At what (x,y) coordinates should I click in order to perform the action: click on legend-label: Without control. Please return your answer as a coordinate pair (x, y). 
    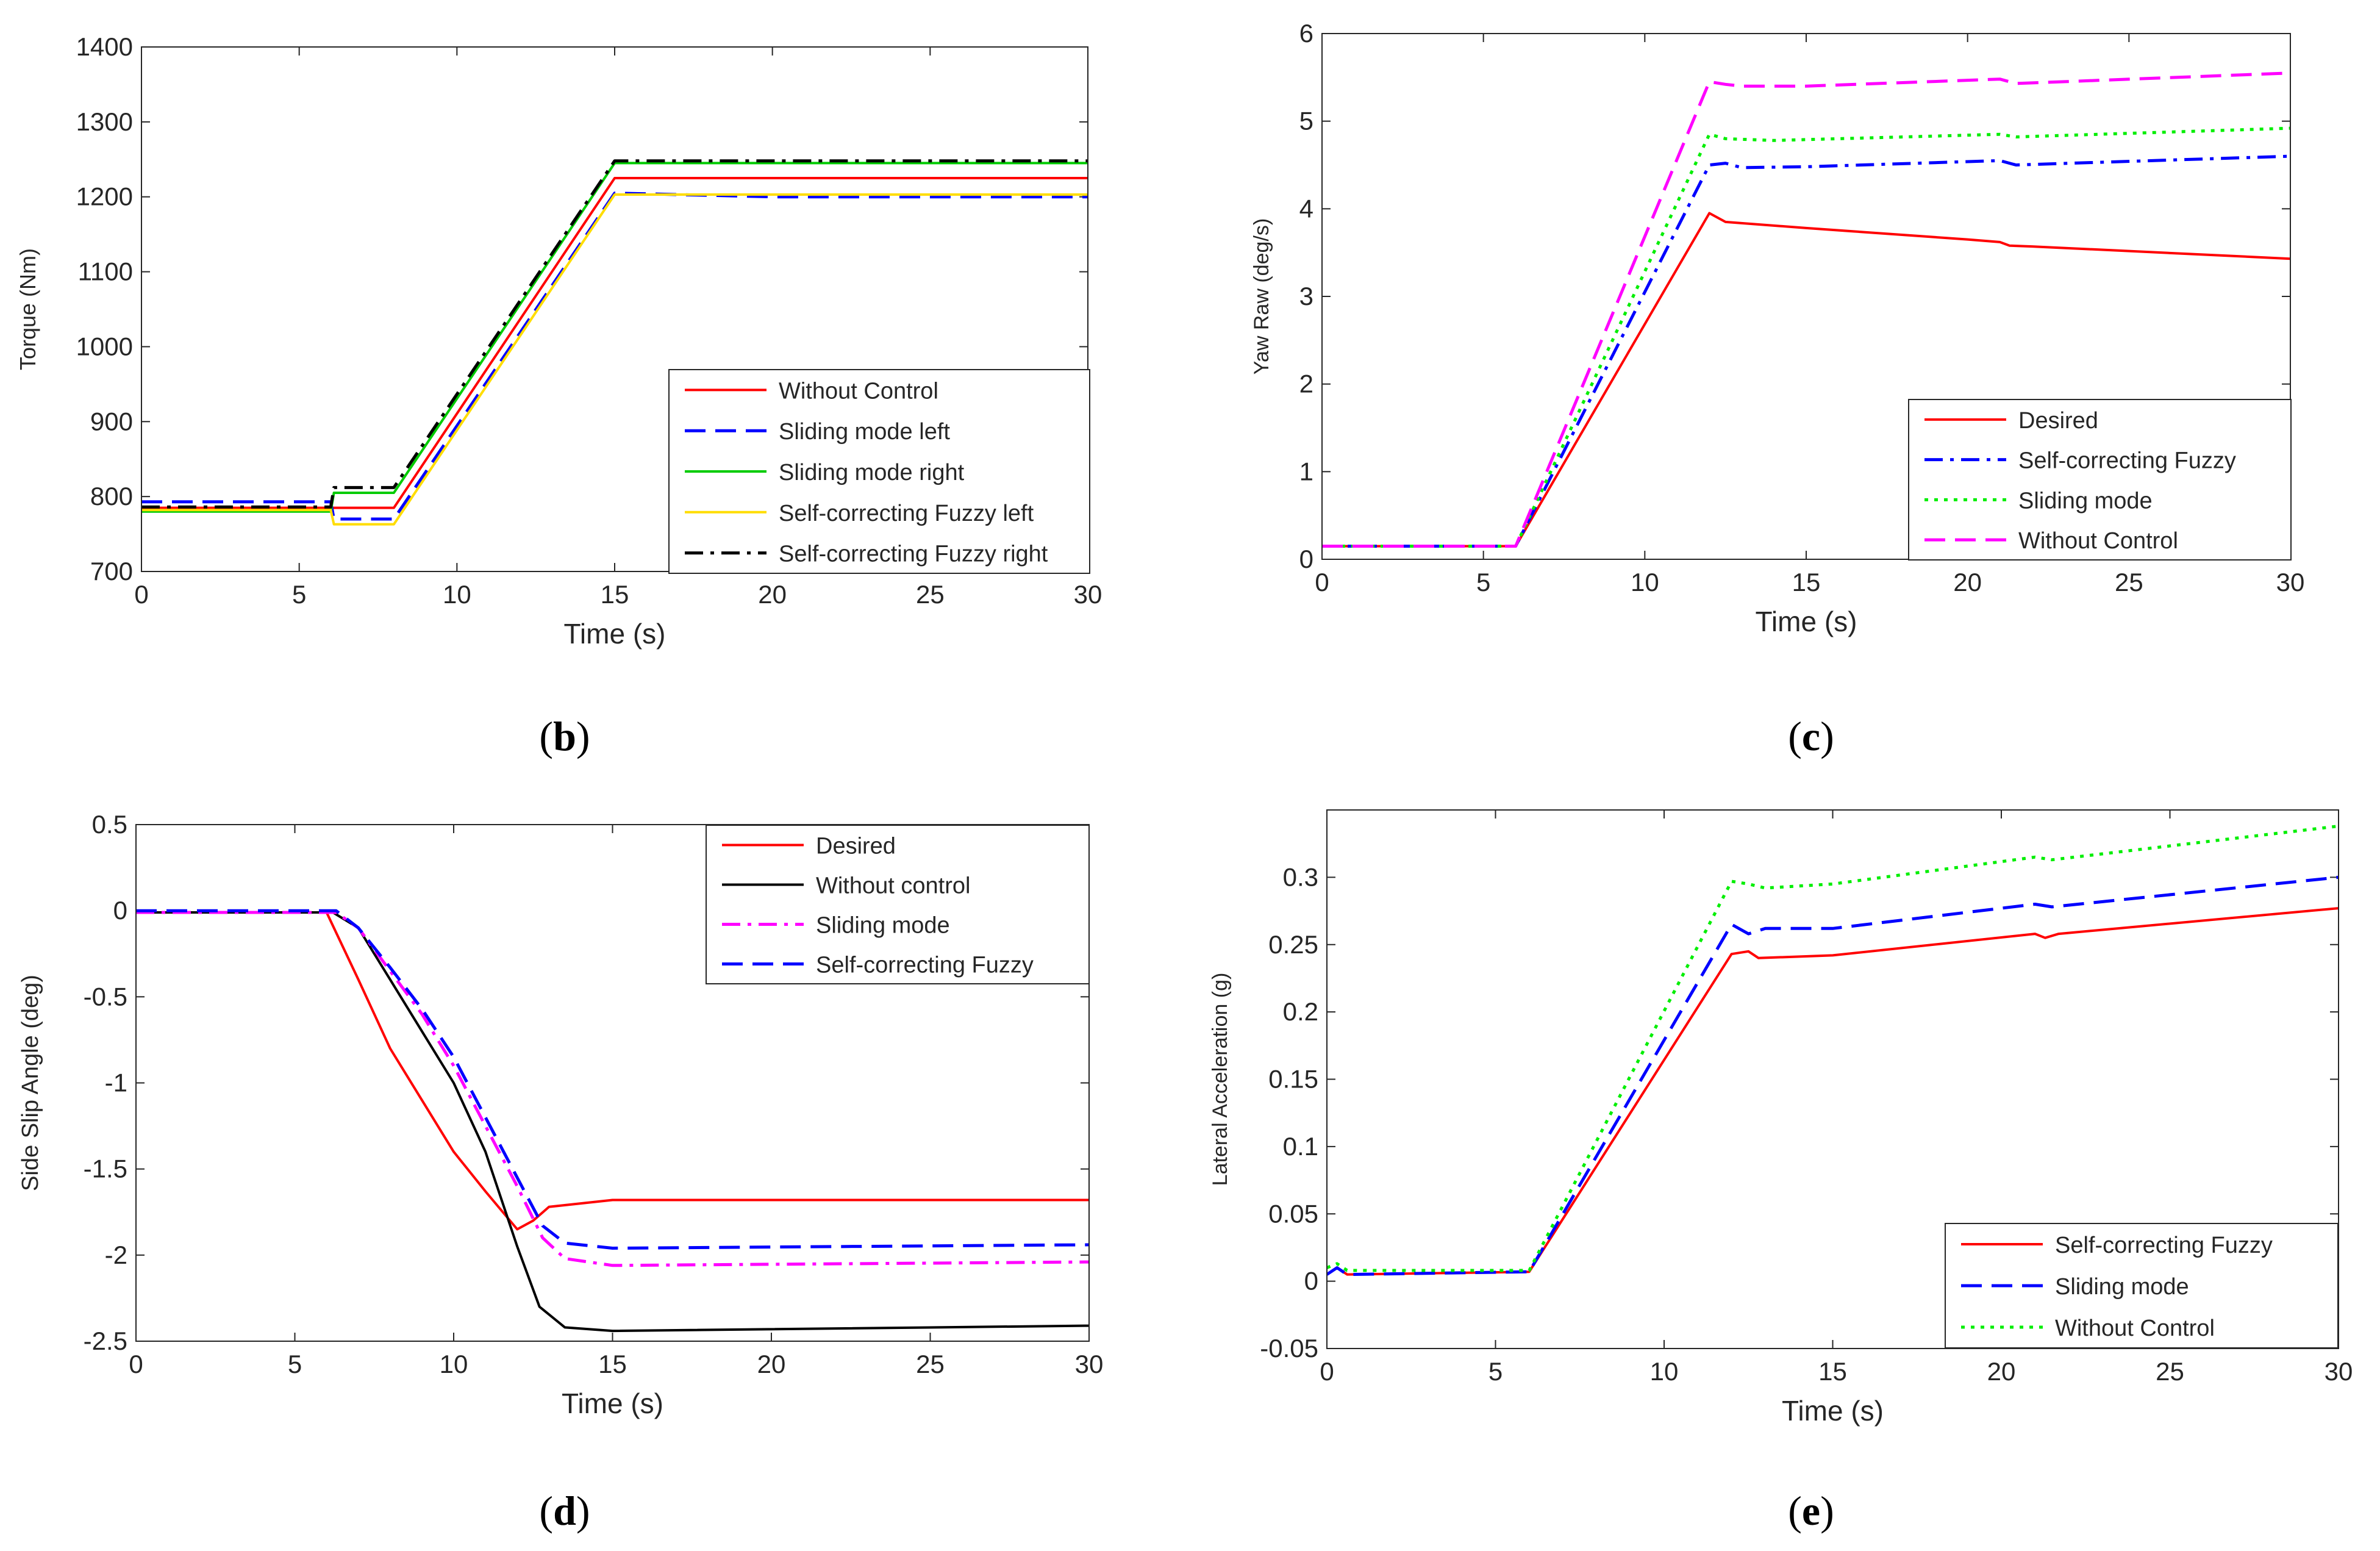
    Looking at the image, I should click on (893, 886).